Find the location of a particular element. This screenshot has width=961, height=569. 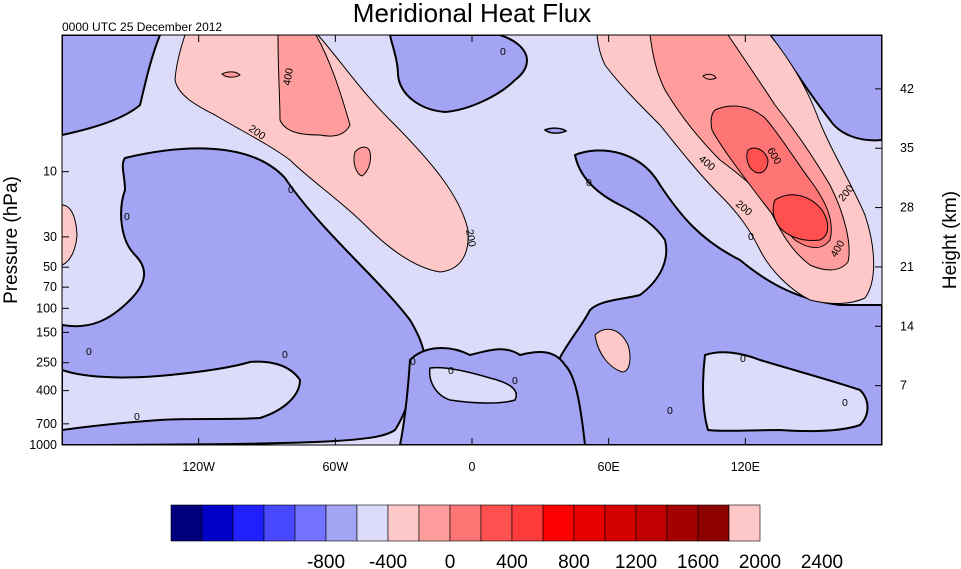

contour-label-200-mid: 200 is located at coordinates (470, 237).